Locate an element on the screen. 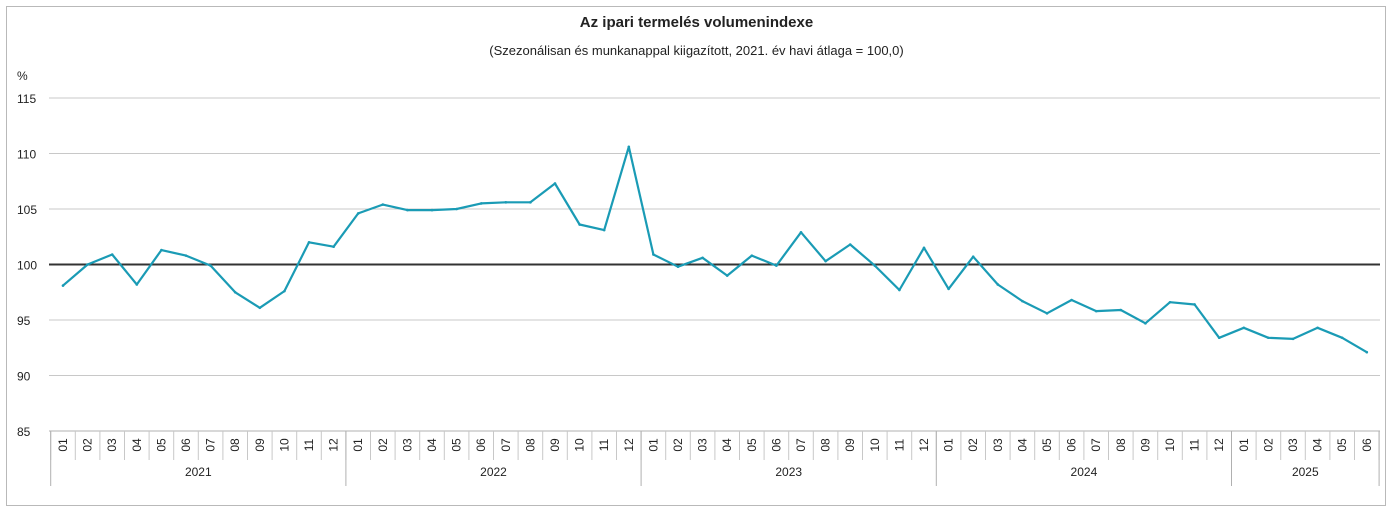 This screenshot has width=1393, height=512. y-tick-label-85: 85 is located at coordinates (24, 432).